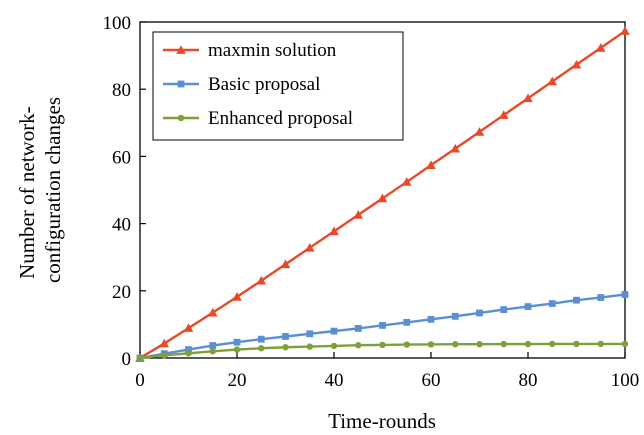 Image resolution: width=644 pixels, height=435 pixels. I want to click on x-tick-label: 100, so click(625, 380).